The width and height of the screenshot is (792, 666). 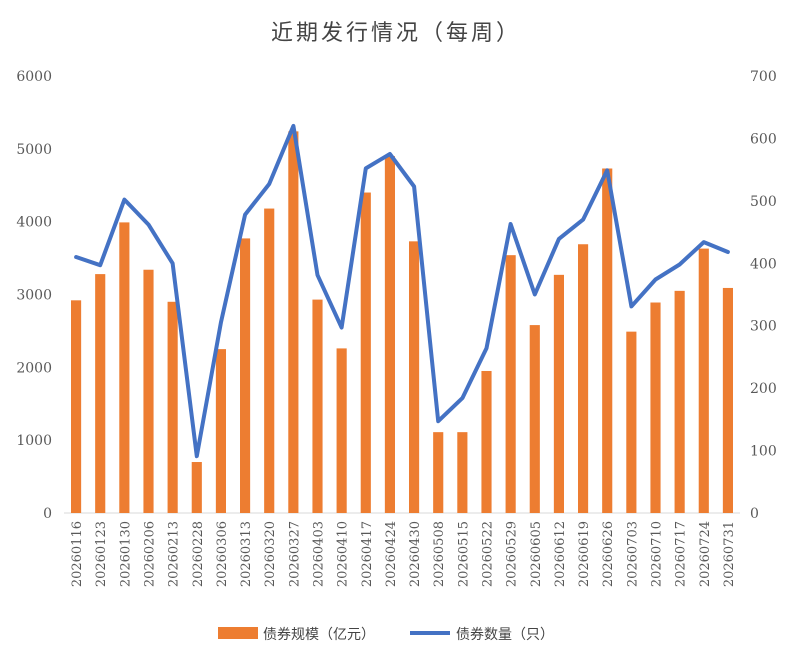 I want to click on chart-title: 近期发行情况（每周）, so click(x=396, y=33).